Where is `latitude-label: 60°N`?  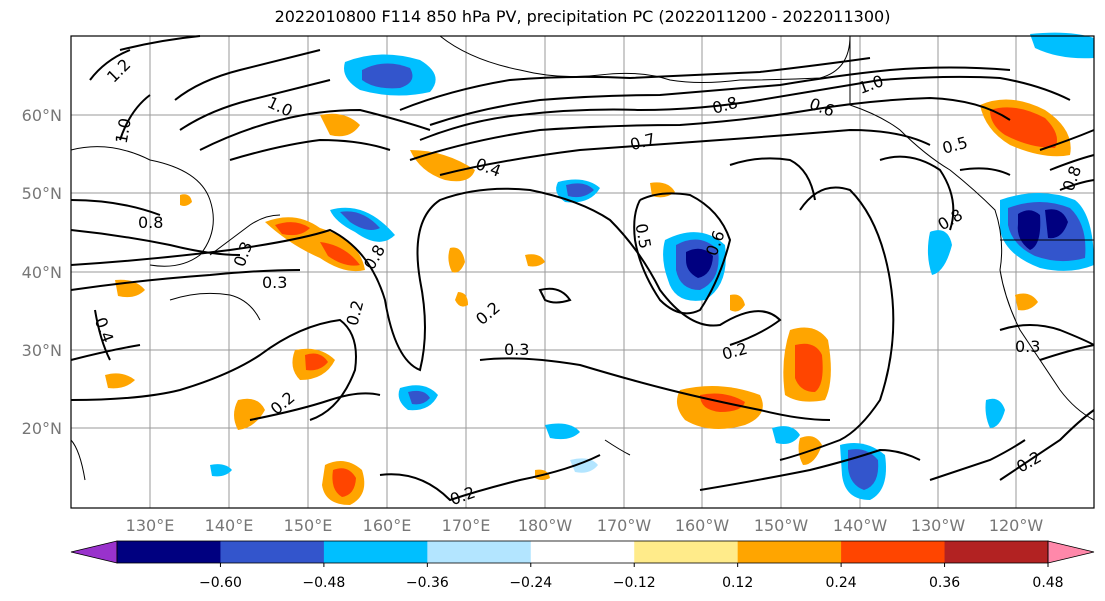 latitude-label: 60°N is located at coordinates (42, 115).